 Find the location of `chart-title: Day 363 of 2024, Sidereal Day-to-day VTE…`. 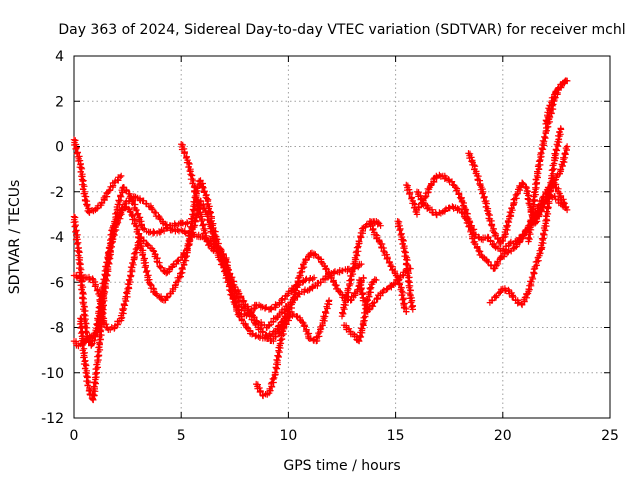

chart-title: Day 363 of 2024, Sidereal Day-to-day VTE… is located at coordinates (341, 30).